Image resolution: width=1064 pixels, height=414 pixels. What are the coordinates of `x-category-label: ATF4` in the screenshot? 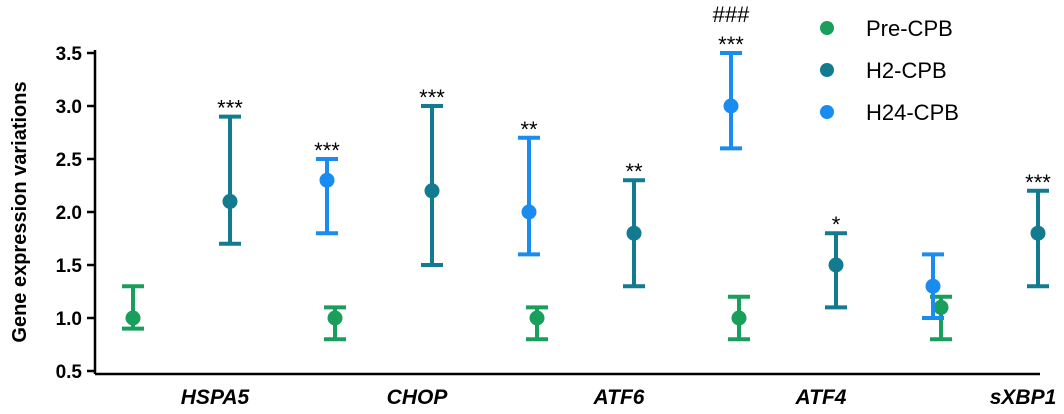 It's located at (821, 397).